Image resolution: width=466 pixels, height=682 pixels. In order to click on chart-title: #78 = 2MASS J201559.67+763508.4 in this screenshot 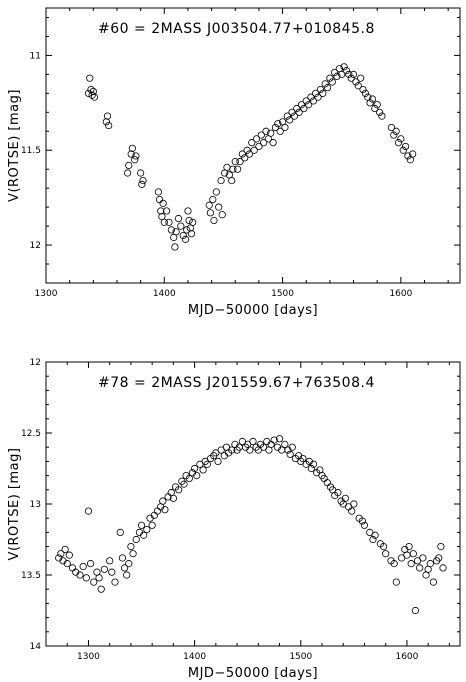, I will do `click(236, 383)`.